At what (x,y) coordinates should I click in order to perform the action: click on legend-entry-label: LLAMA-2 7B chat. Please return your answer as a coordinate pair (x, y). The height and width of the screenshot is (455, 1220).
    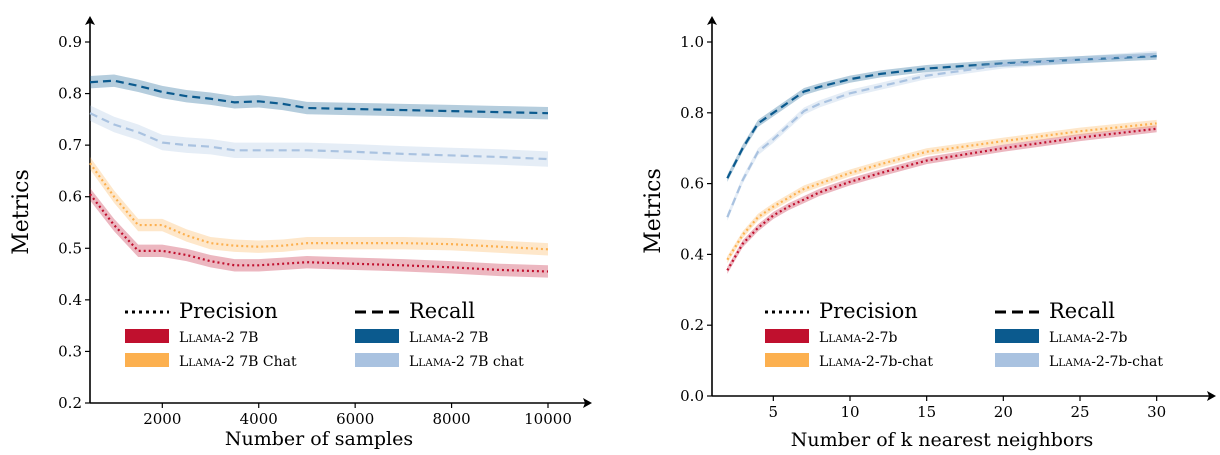
    Looking at the image, I should click on (466, 362).